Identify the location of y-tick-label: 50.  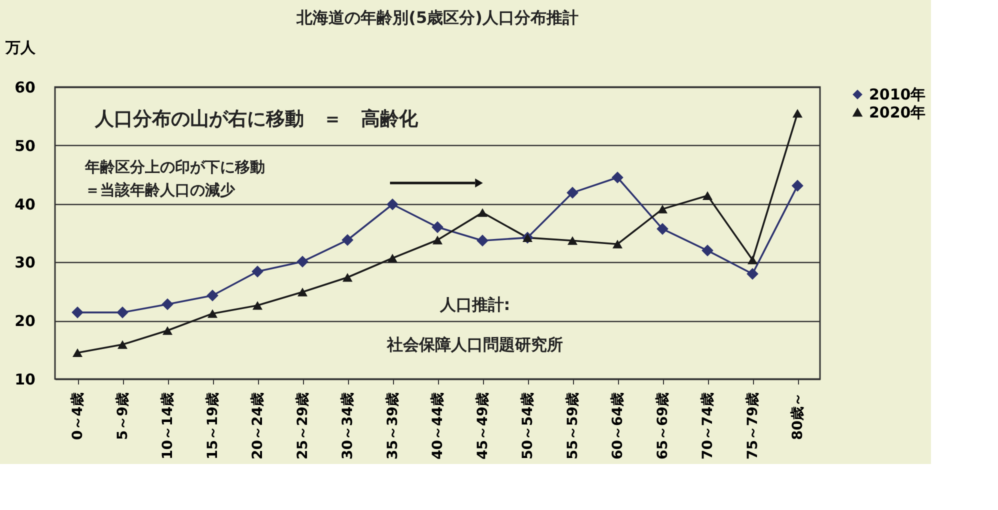
(25, 145).